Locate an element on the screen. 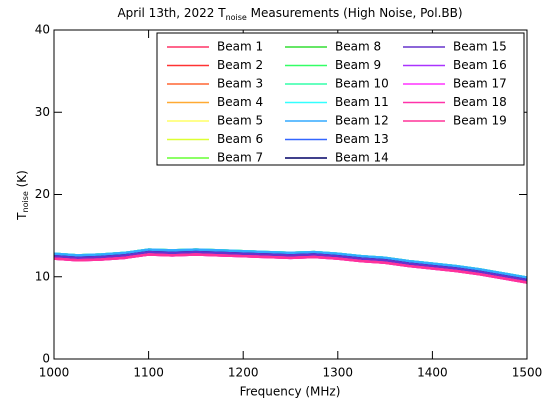  x-tick-label: 1000 is located at coordinates (54, 373).